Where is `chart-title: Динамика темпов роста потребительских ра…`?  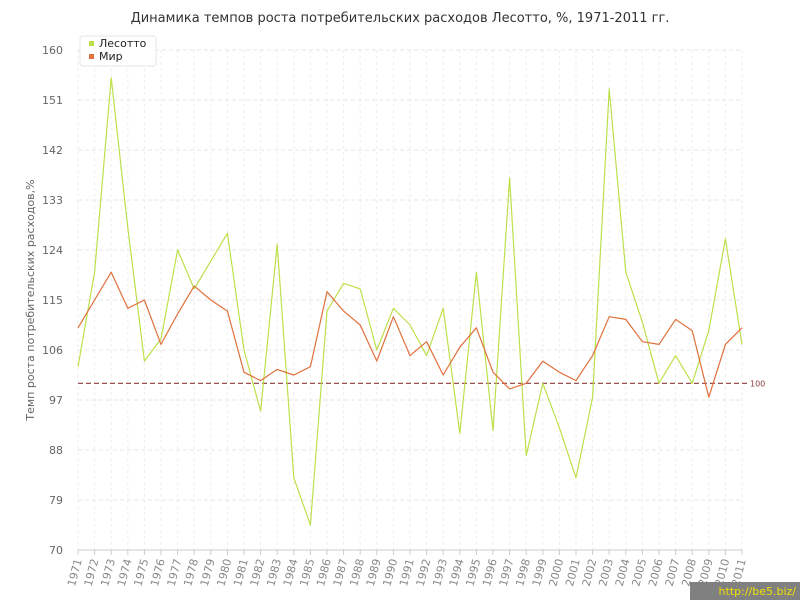 chart-title: Динамика темпов роста потребительских ра… is located at coordinates (400, 18).